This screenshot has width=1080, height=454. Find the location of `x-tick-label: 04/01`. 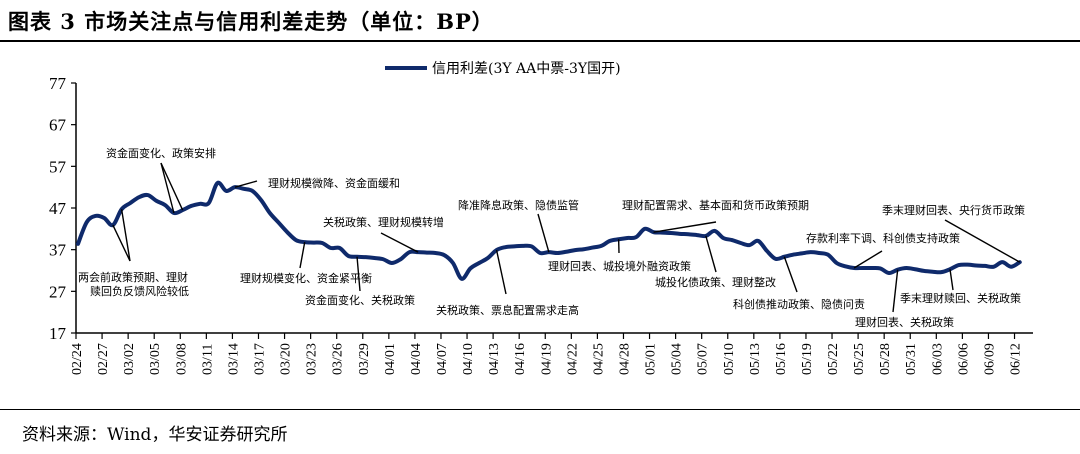

x-tick-label: 04/01 is located at coordinates (390, 359).